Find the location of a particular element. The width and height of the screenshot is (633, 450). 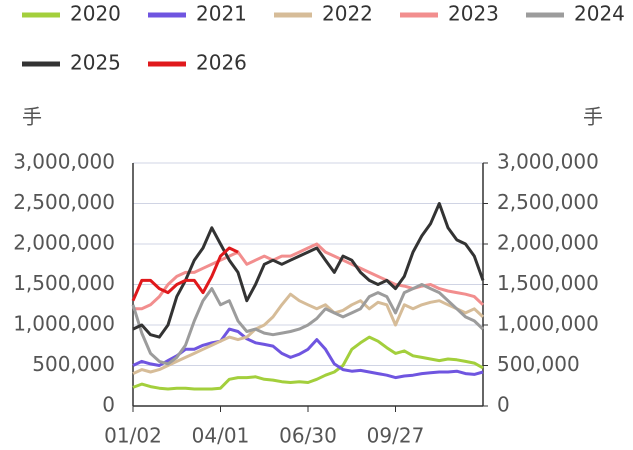

x-tick-label: 01/02 is located at coordinates (133, 436).